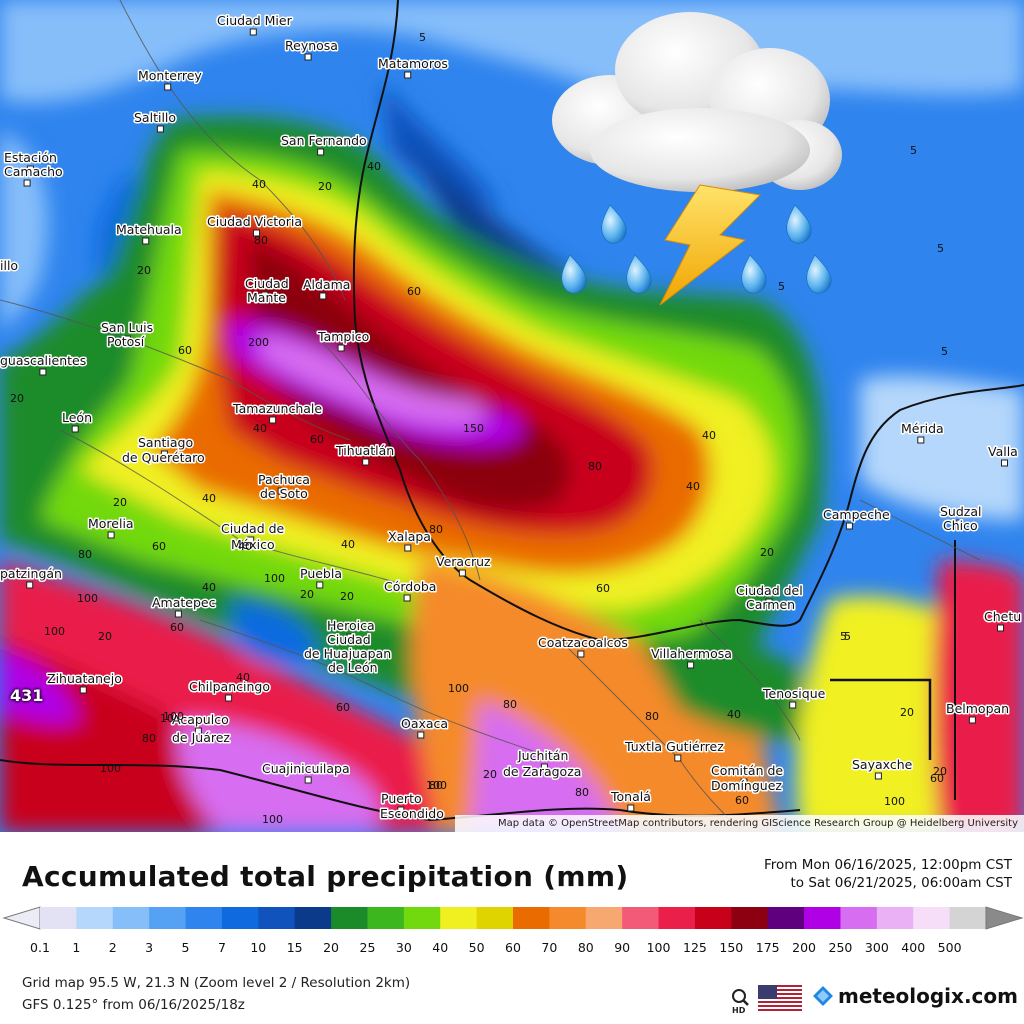 The image size is (1024, 1024). What do you see at coordinates (201, 737) in the screenshot?
I see `city-label: de Juárez` at bounding box center [201, 737].